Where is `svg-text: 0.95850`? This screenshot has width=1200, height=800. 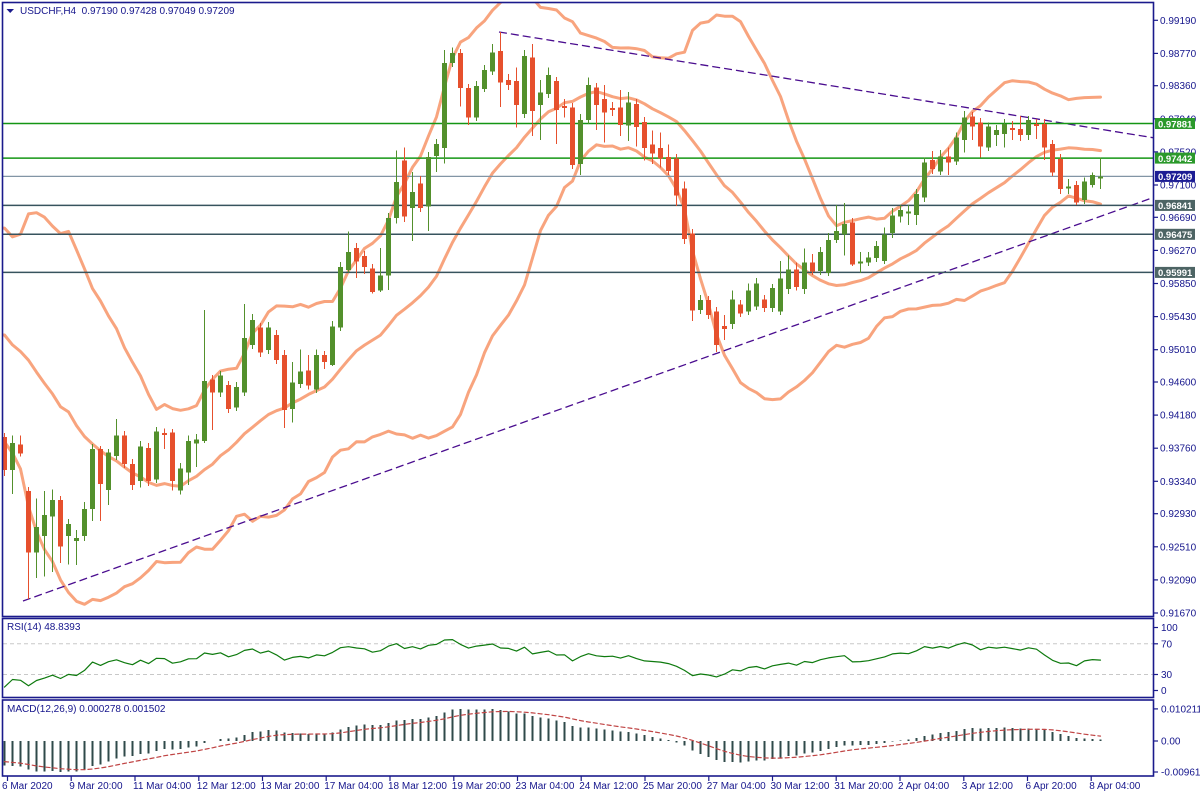
svg-text: 0.95850 is located at coordinates (1178, 284).